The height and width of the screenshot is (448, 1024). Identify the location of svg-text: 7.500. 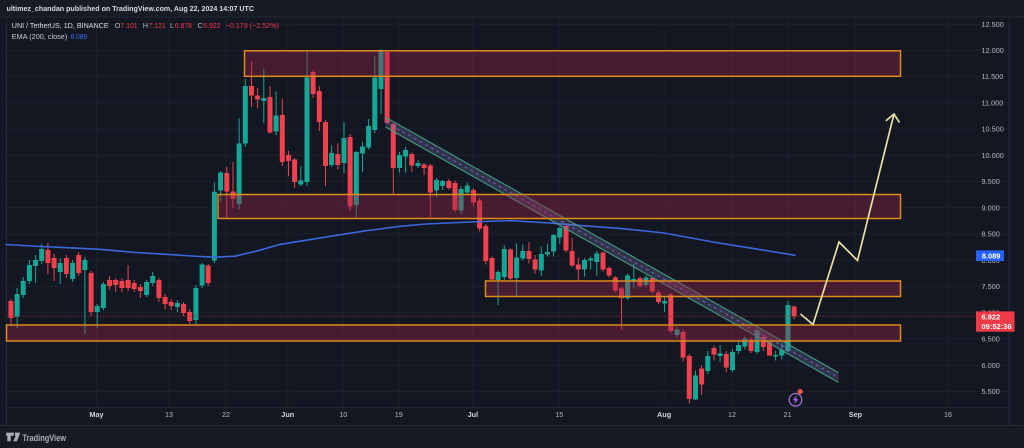
(991, 286).